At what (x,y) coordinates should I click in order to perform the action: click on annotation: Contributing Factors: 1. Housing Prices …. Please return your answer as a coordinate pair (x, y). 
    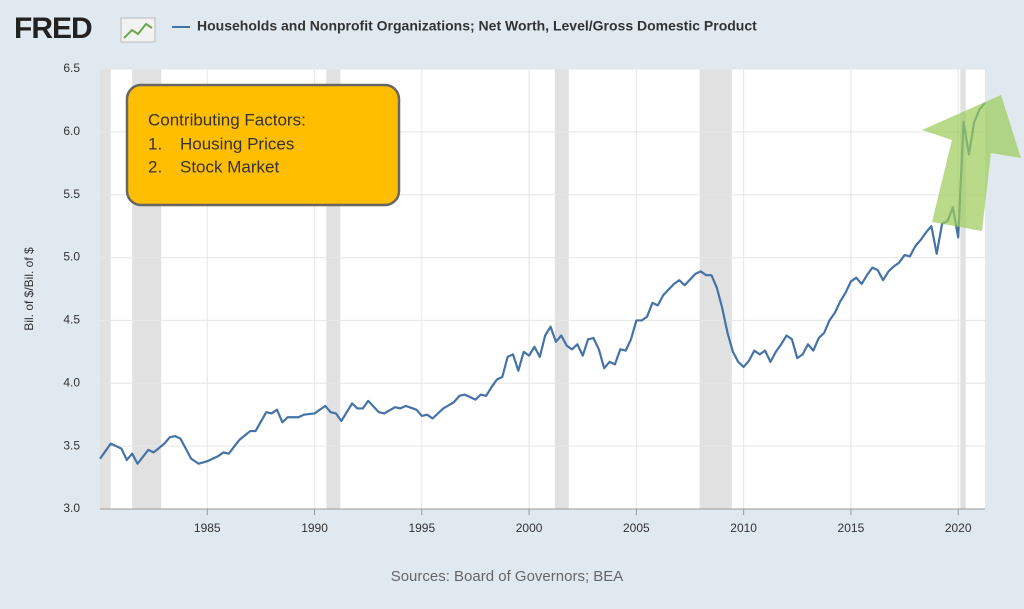
    Looking at the image, I should click on (263, 145).